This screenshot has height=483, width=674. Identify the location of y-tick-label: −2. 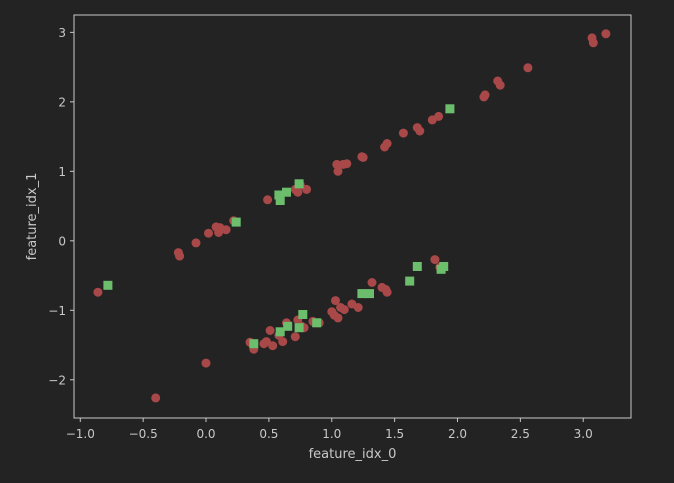
(57, 380).